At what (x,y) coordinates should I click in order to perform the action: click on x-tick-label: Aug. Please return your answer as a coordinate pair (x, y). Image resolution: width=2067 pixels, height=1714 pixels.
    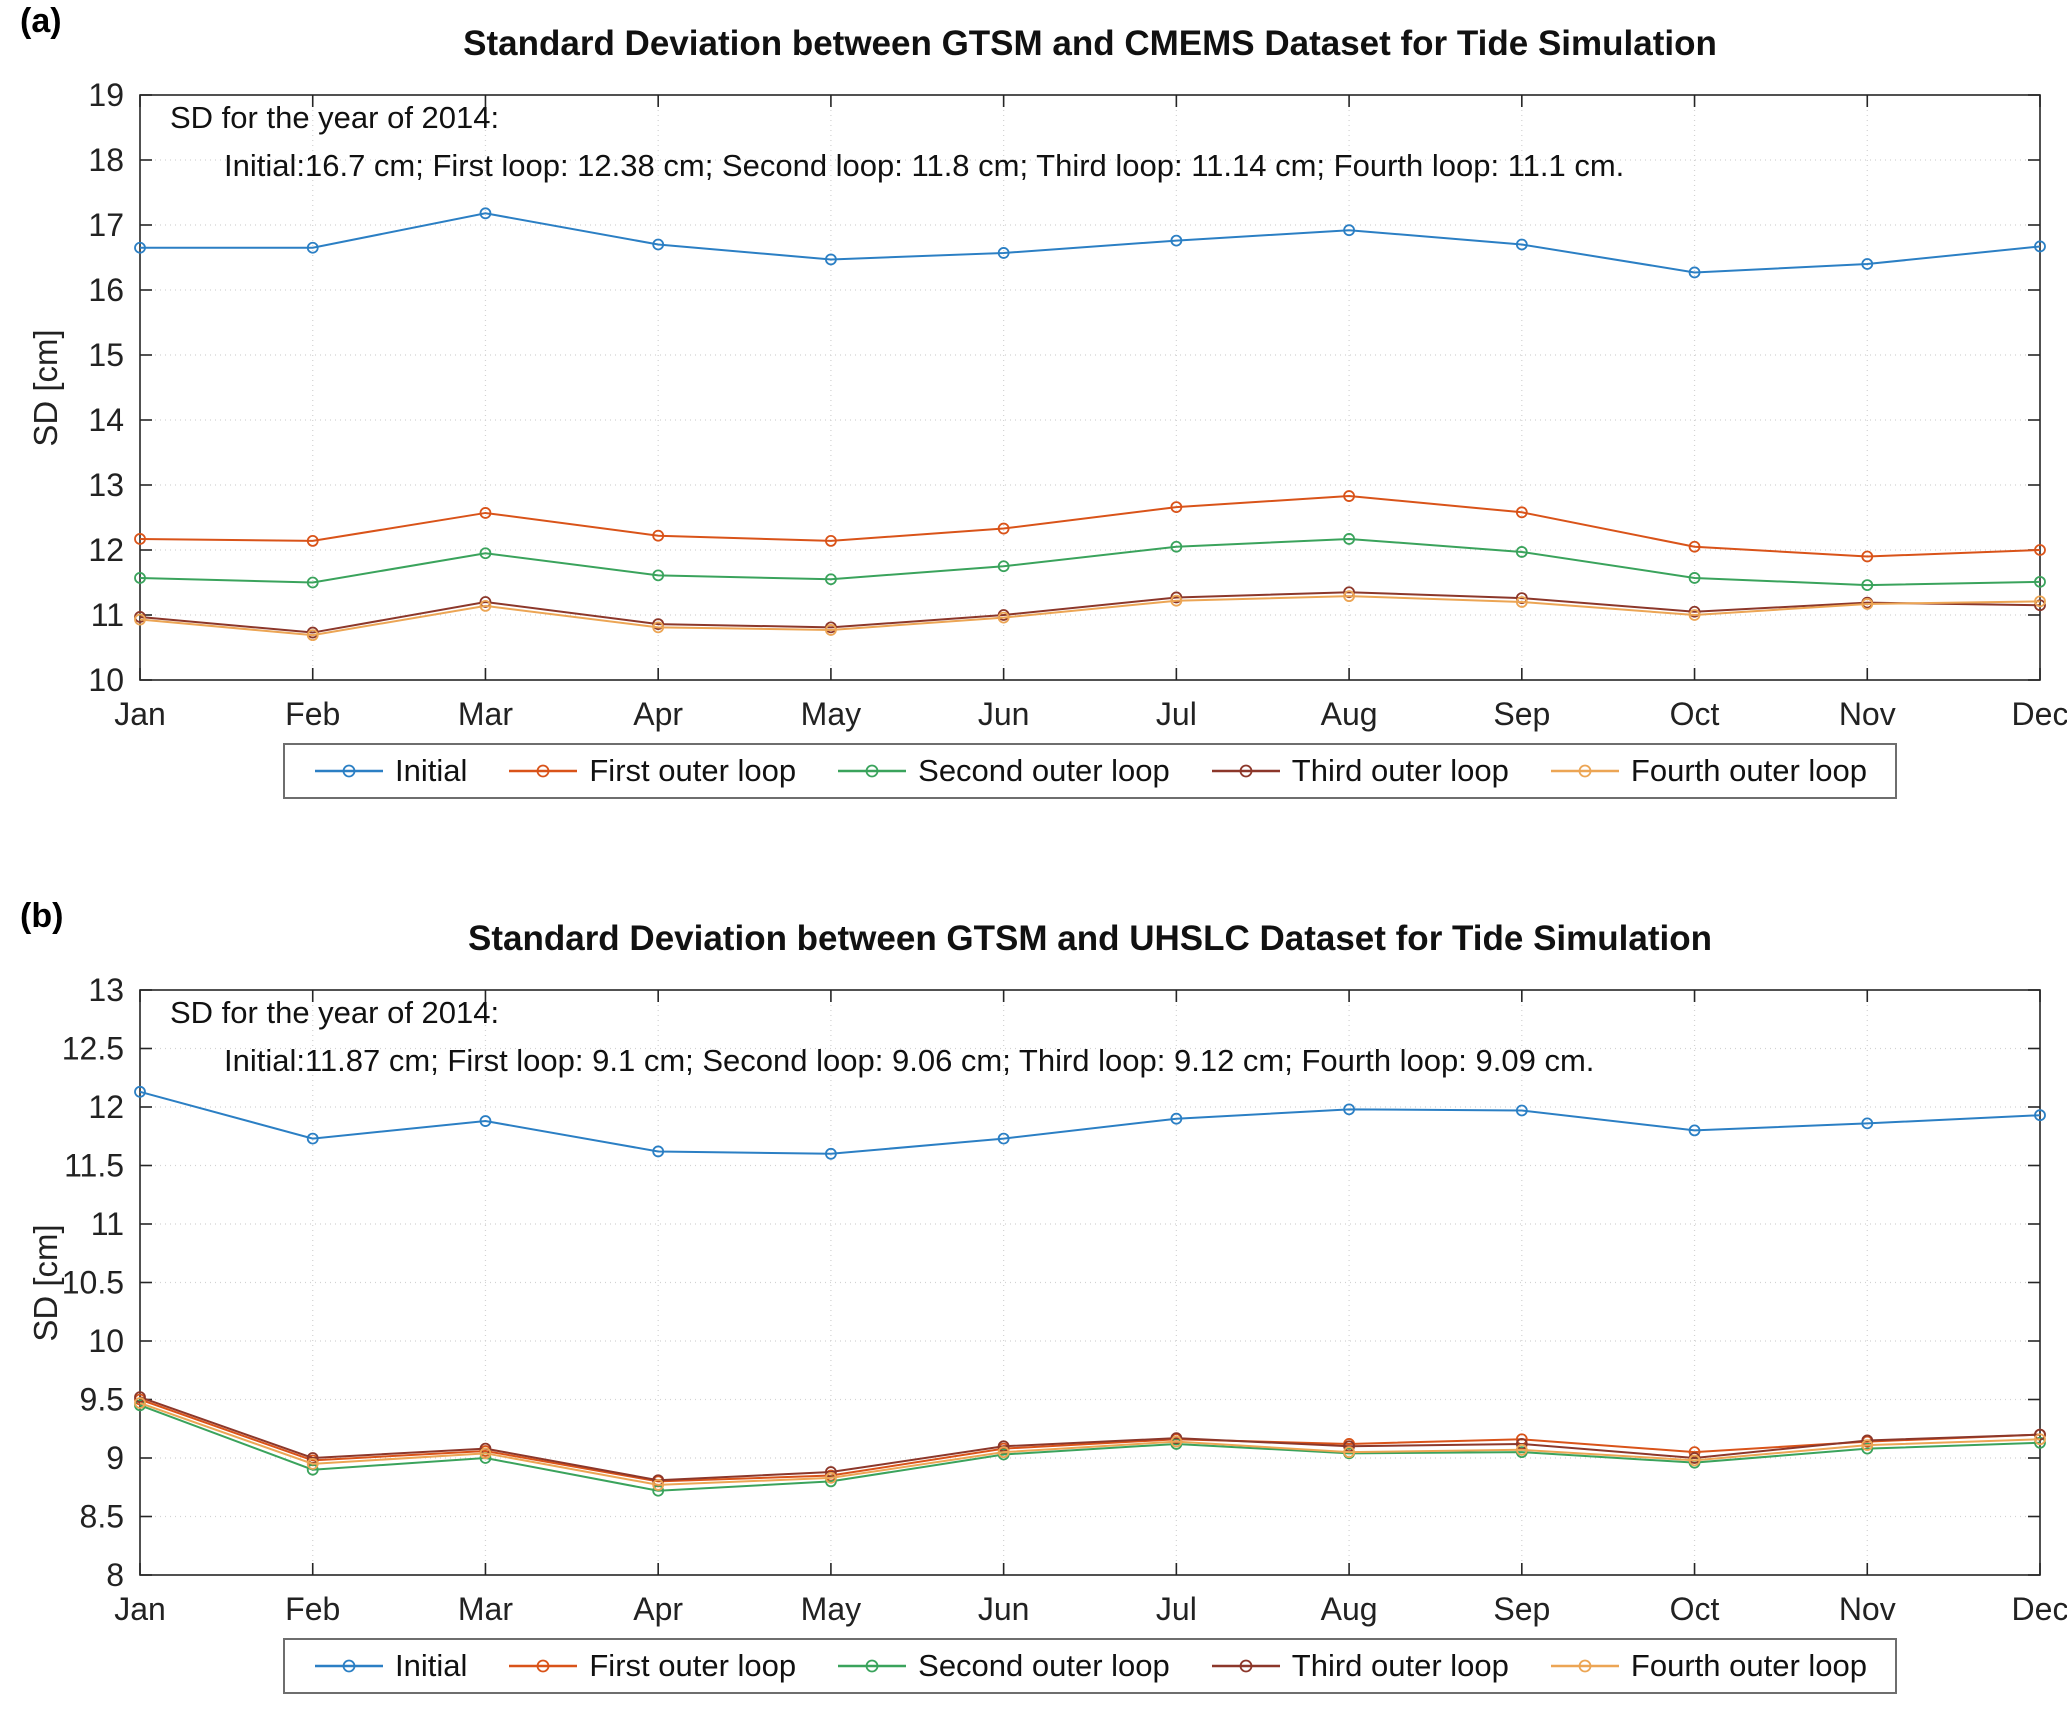
    Looking at the image, I should click on (1349, 1609).